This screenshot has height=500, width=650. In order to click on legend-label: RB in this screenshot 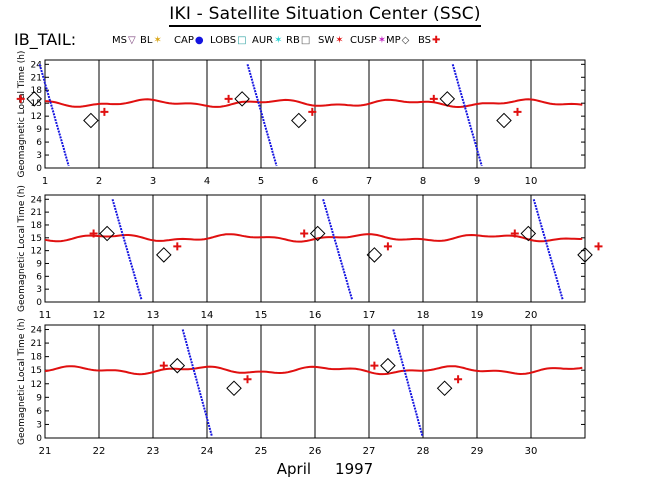, I will do `click(293, 40)`.